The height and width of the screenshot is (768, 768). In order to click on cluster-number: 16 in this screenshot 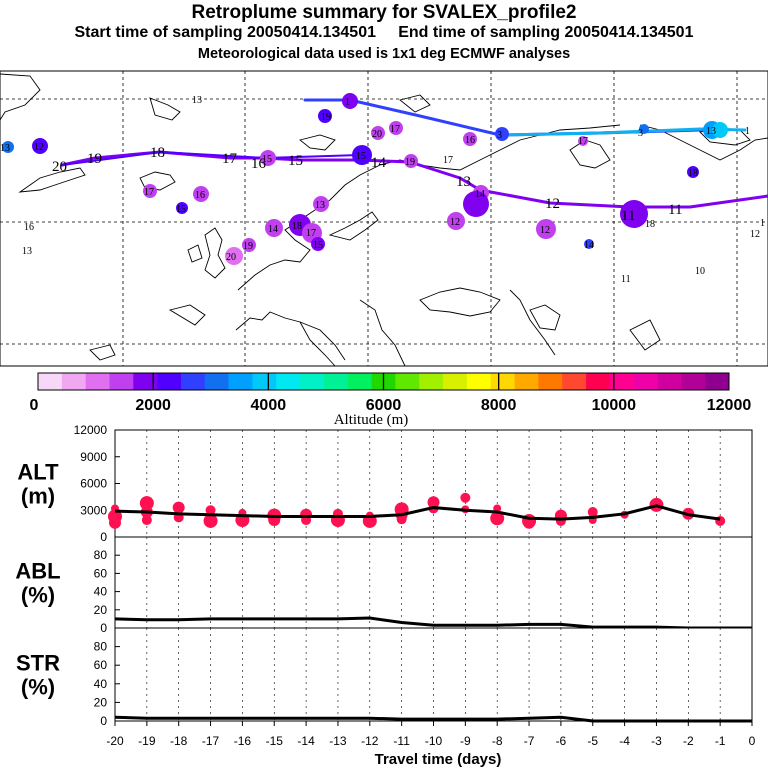, I will do `click(470, 140)`.